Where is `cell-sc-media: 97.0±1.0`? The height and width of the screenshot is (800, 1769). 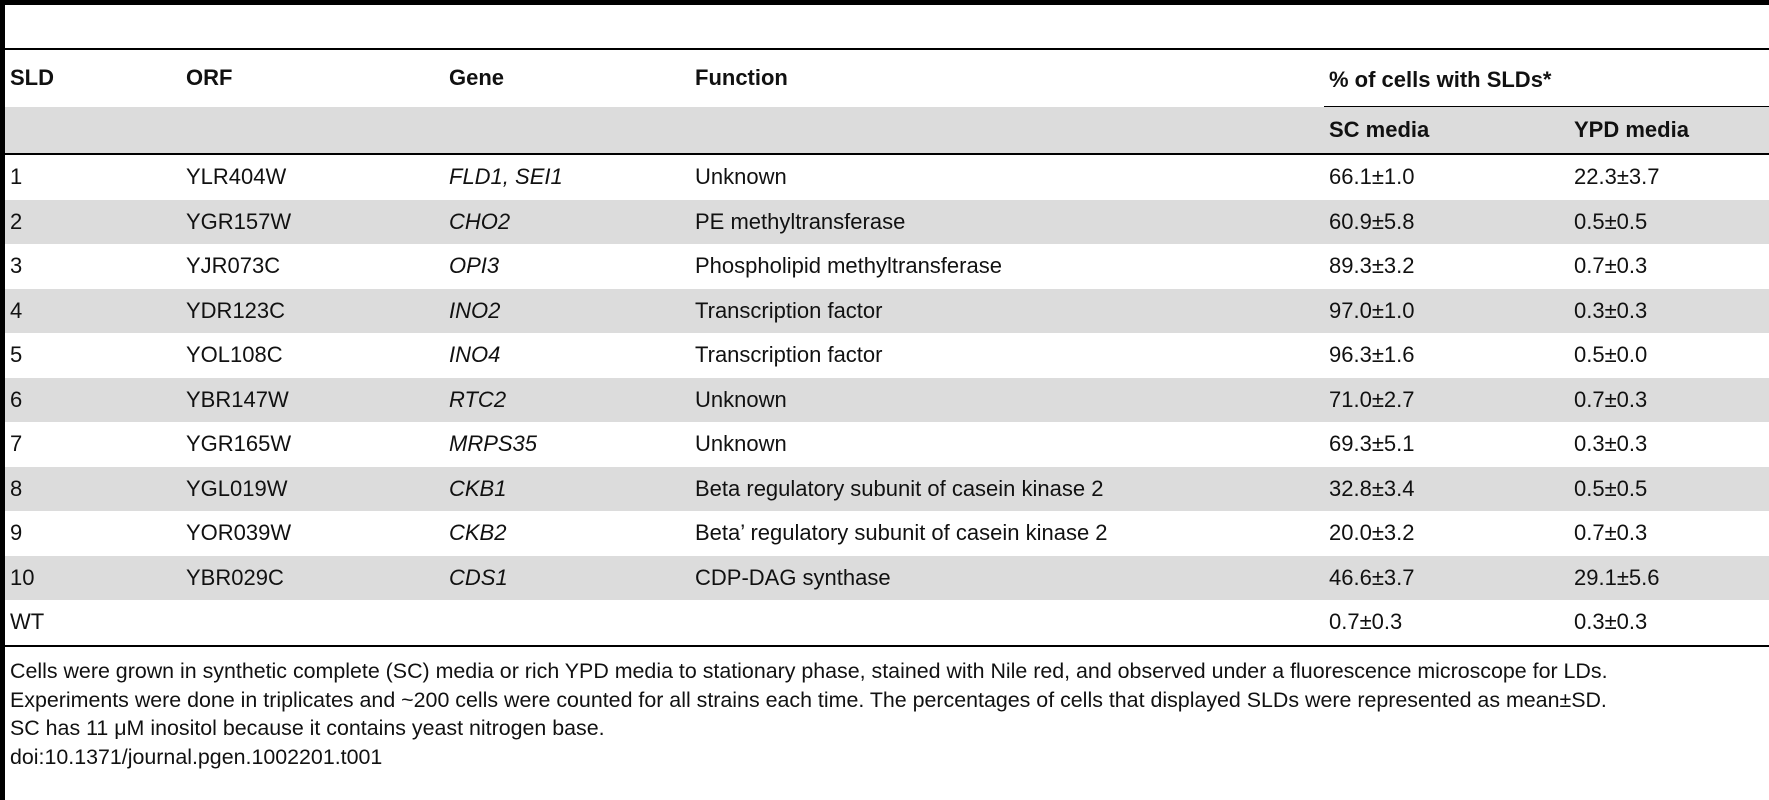
cell-sc-media: 97.0±1.0 is located at coordinates (1446, 310).